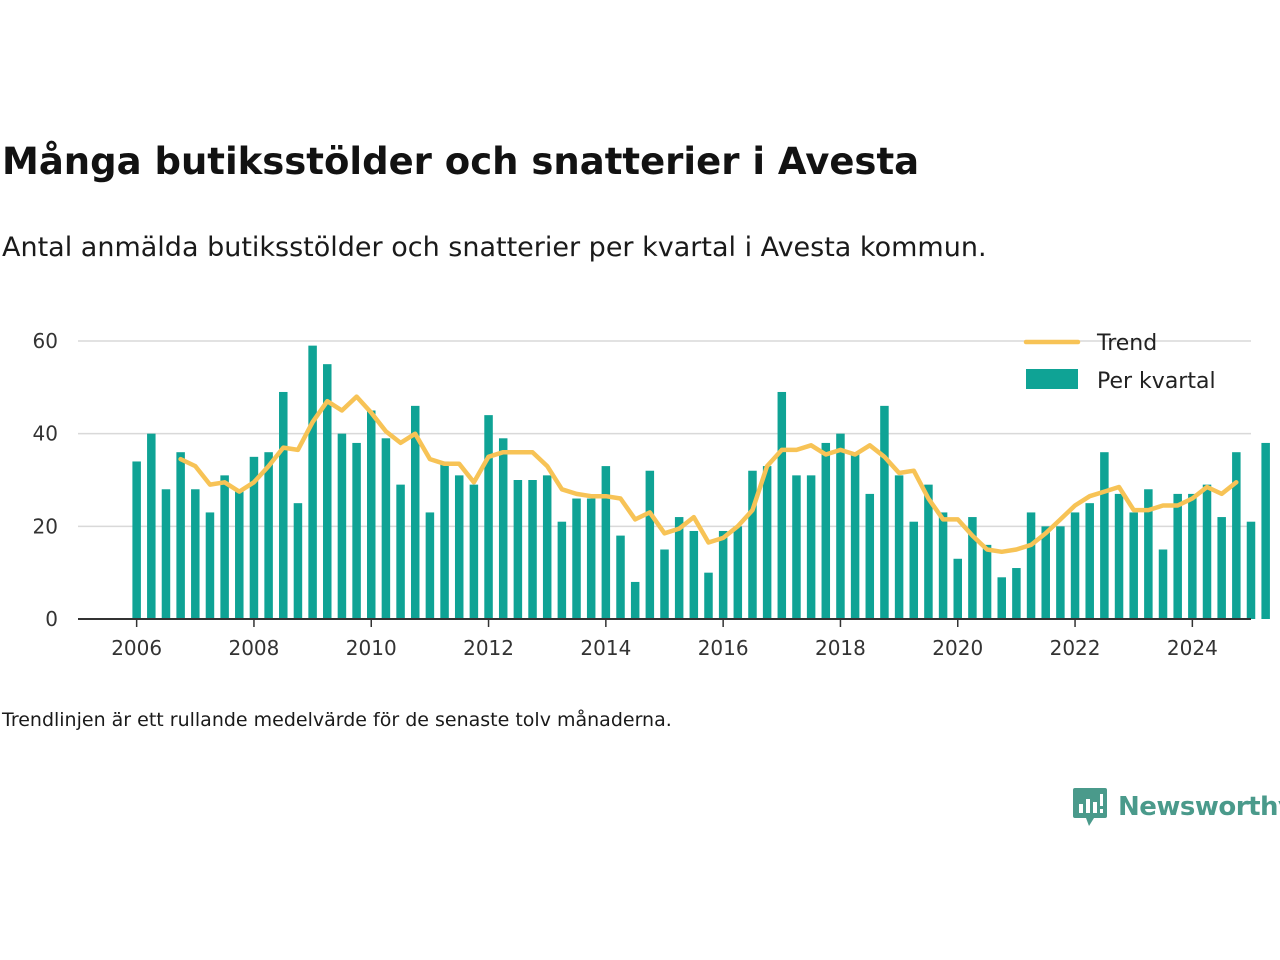  Describe the element at coordinates (664, 648) in the screenshot. I see `x-tick-labels: 2006 2008 2010 2012 2014 2016 2018 2020 2022 2024` at that location.